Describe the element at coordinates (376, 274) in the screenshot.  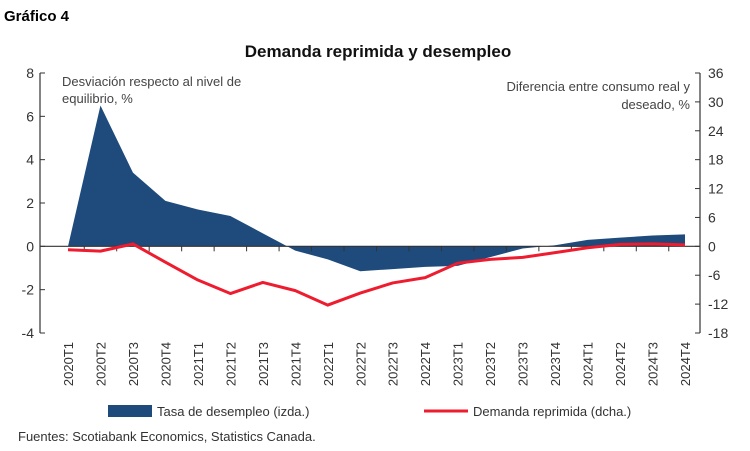
I see `series-line-demanda` at that location.